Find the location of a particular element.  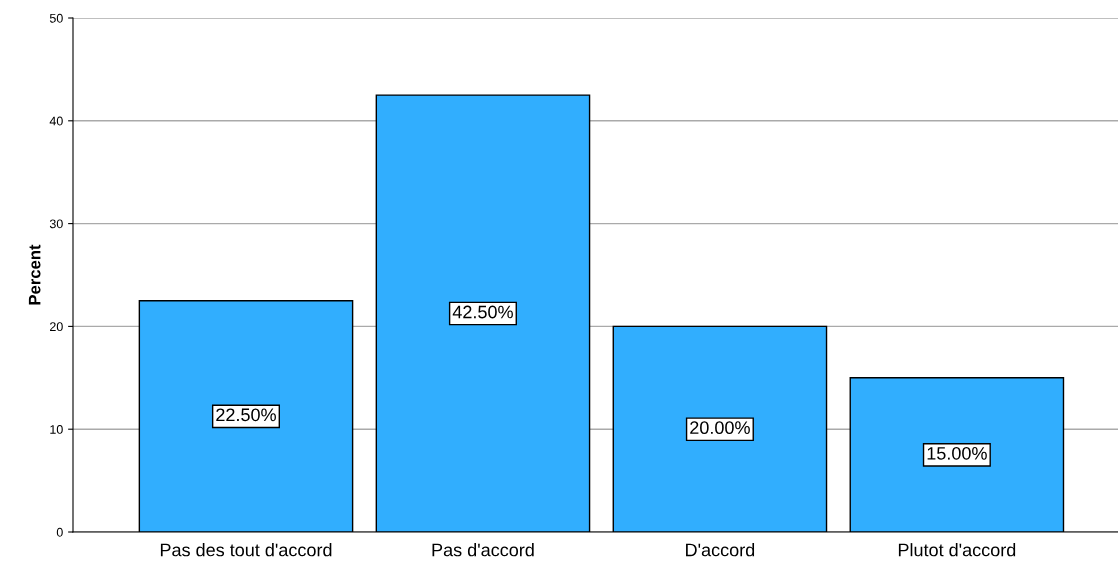

y-tick-label: 0 is located at coordinates (59, 532).